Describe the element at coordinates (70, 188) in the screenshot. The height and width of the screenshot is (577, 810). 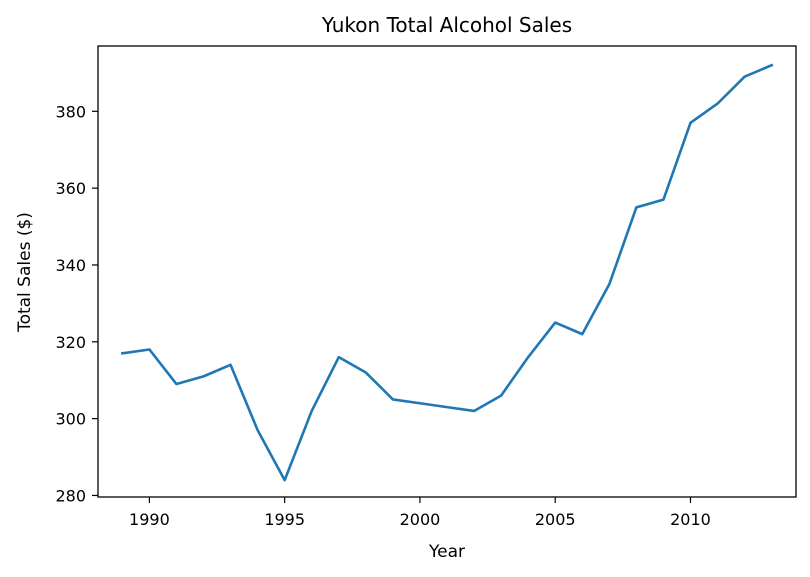
I see `y-tick-label: 360` at that location.